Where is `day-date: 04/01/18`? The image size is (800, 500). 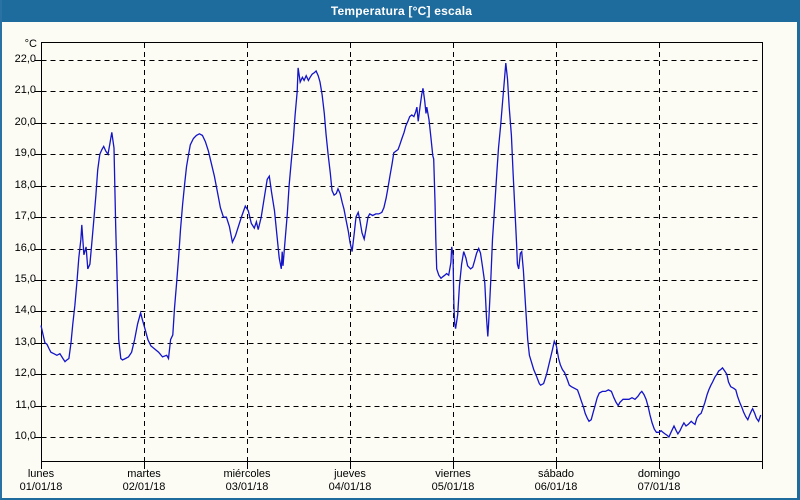
day-date: 04/01/18 is located at coordinates (350, 487).